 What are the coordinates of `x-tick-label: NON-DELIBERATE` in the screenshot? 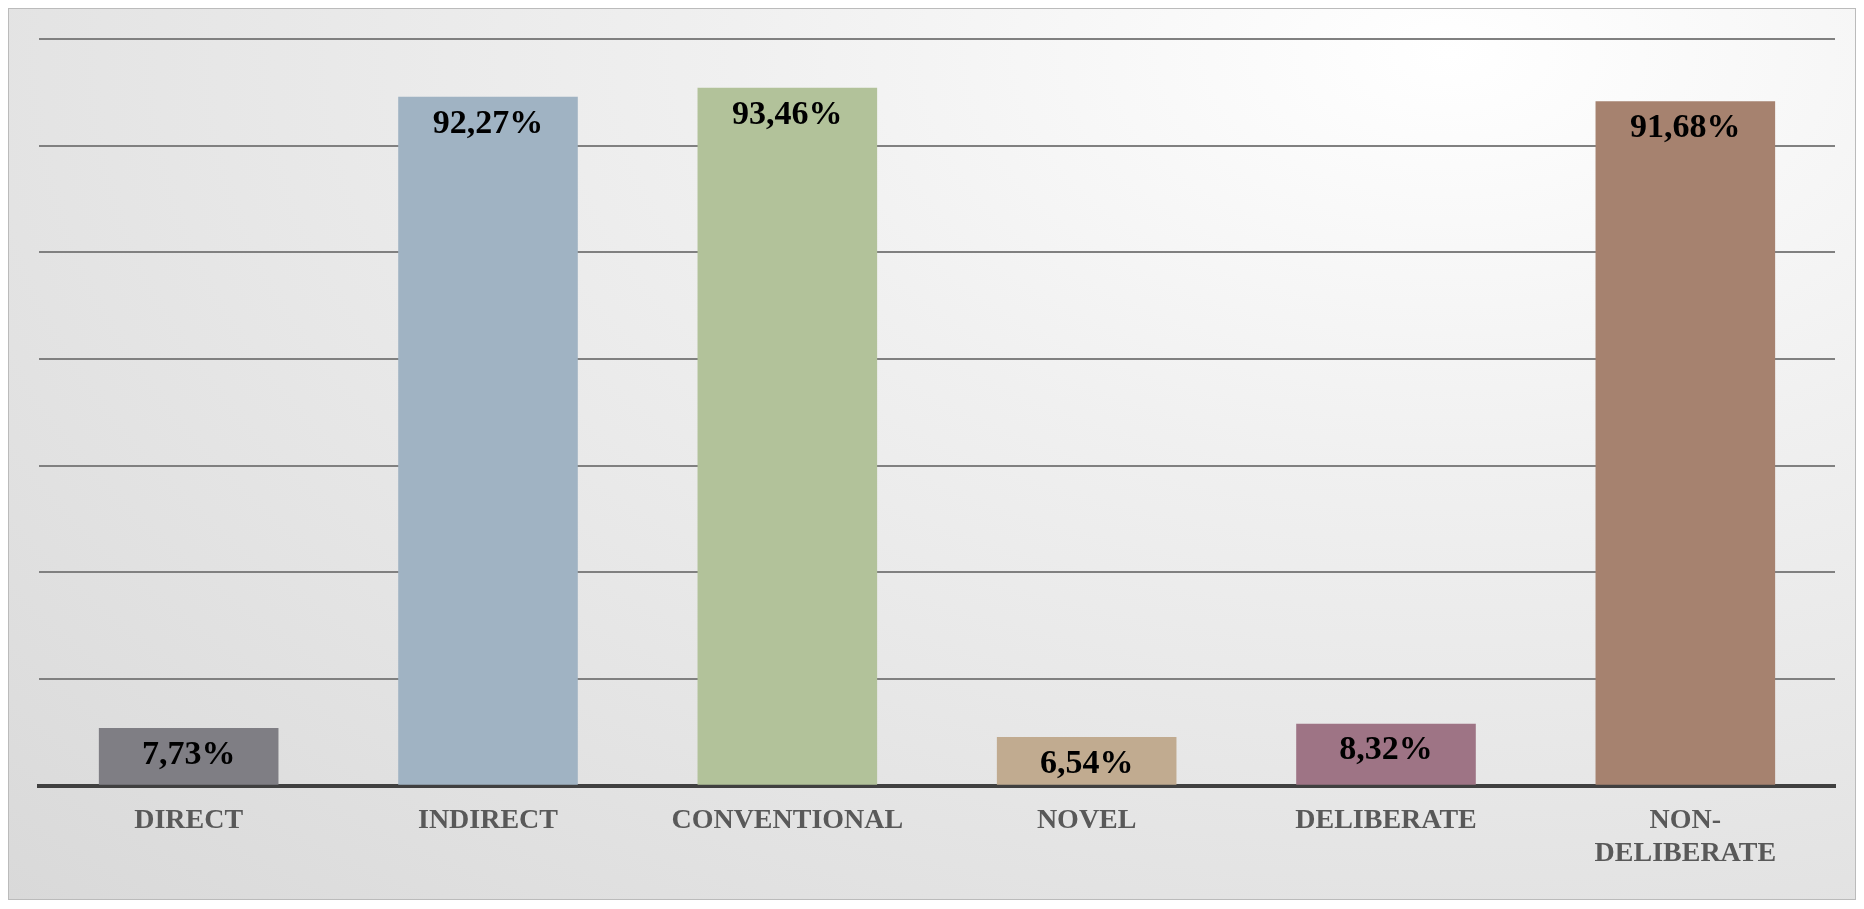 It's located at (1685, 835).